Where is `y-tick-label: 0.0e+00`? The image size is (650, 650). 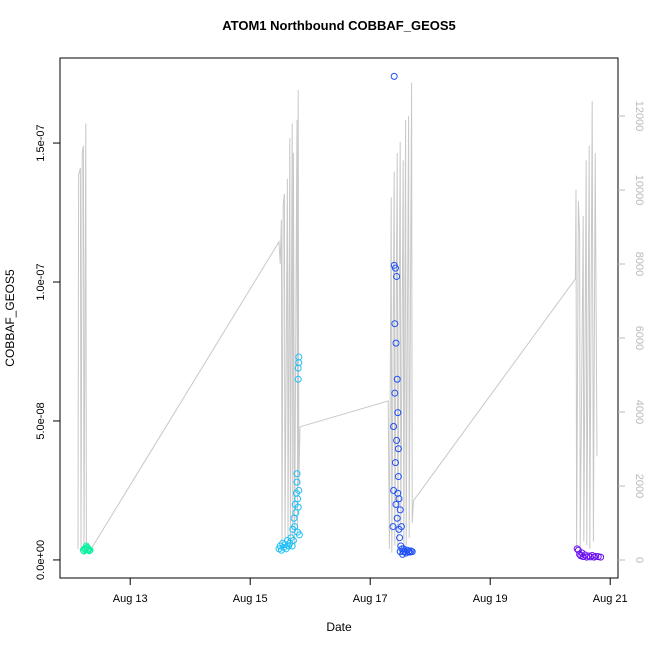
y-tick-label: 0.0e+00 is located at coordinates (41, 560).